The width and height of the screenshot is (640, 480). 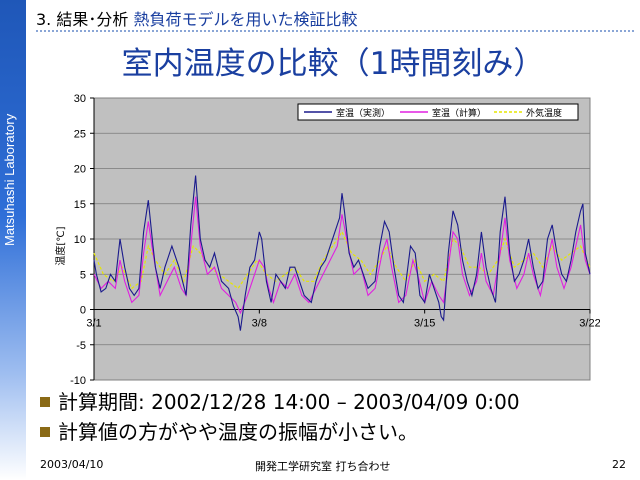 I want to click on section-divider, so click(x=335, y=31).